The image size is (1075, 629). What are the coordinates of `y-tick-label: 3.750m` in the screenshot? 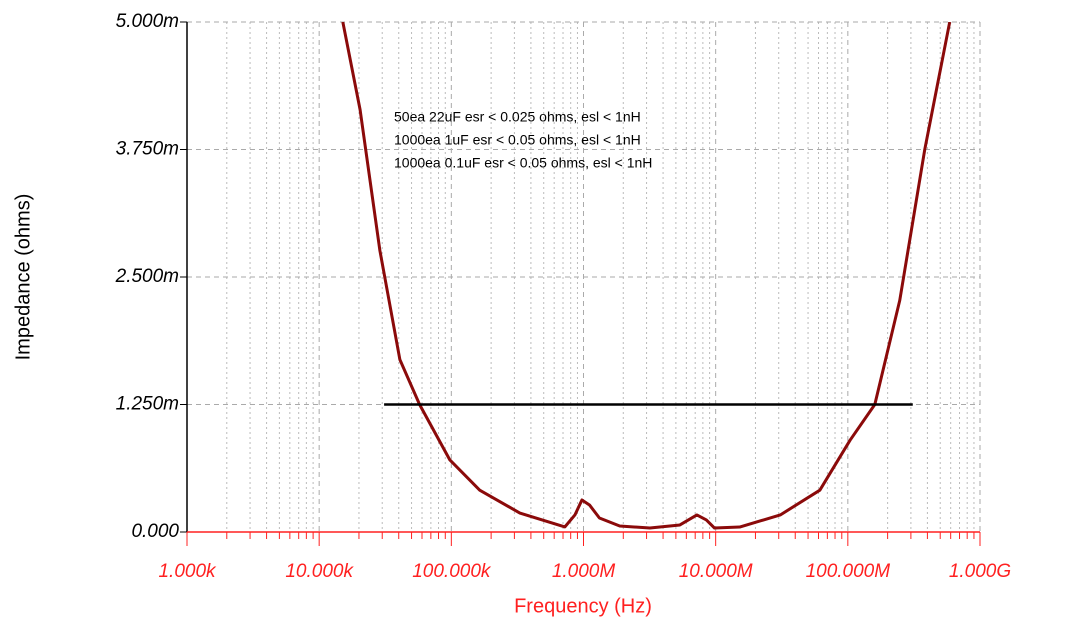 It's located at (147, 149).